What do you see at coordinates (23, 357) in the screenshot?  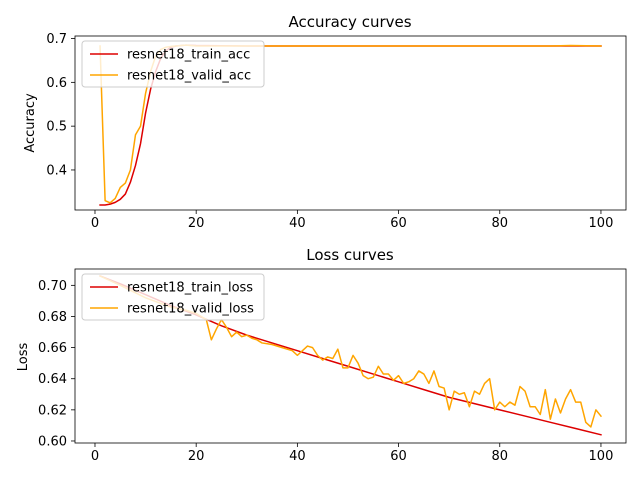 I see `loss-y-axis-label: Loss` at bounding box center [23, 357].